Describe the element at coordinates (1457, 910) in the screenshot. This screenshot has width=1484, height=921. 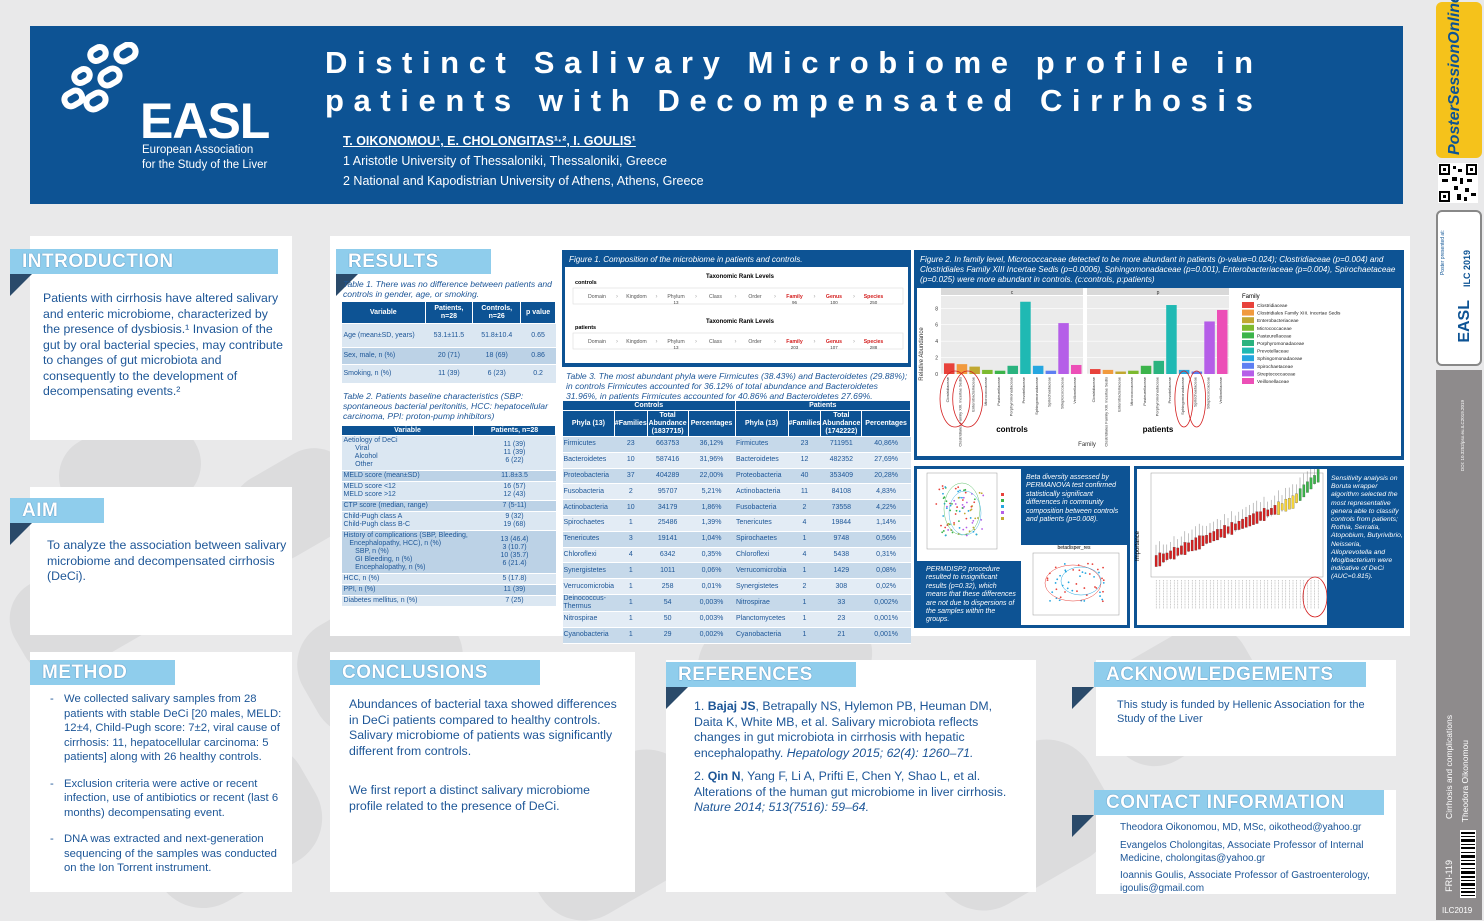
I see `ilc-footer: ILC2019` at that location.